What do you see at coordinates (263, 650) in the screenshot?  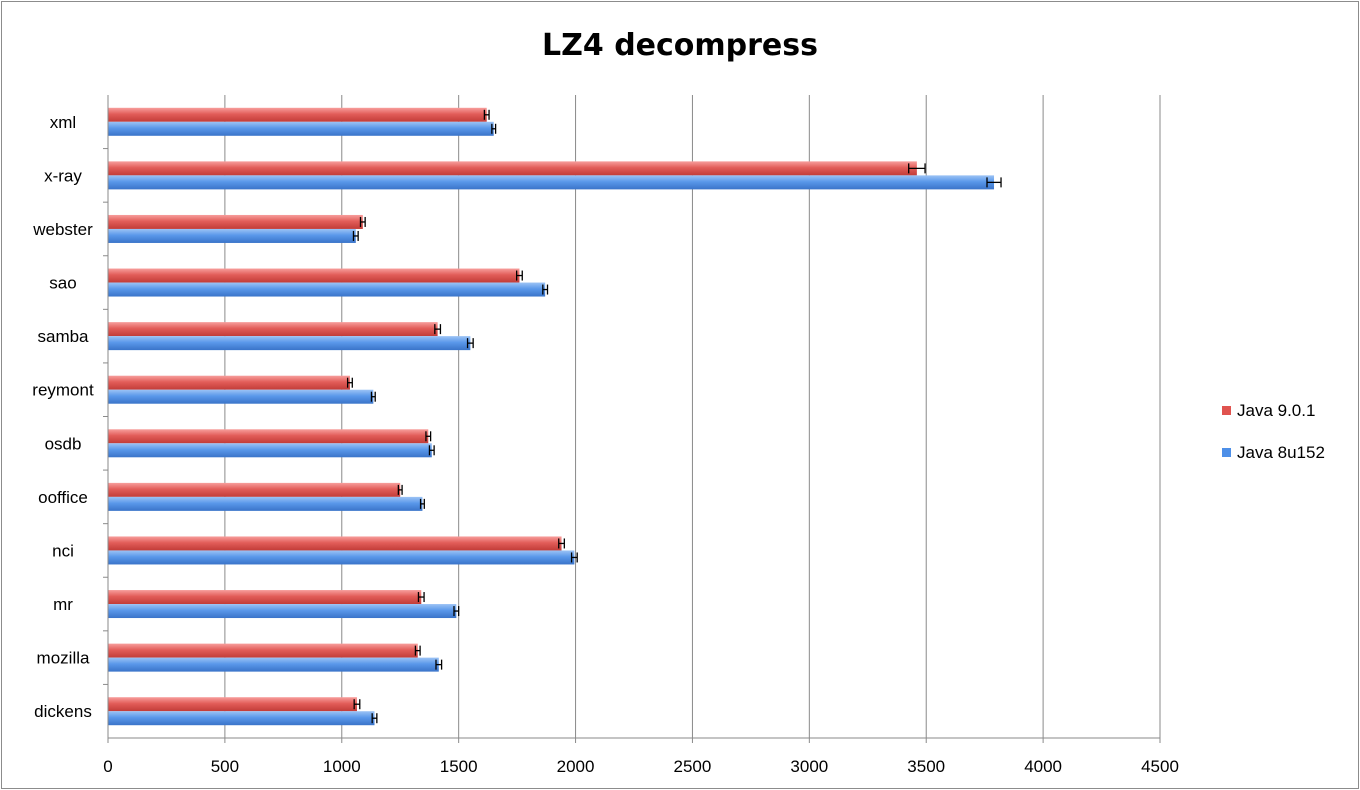 I see `bar-java-9-0-1-mozilla` at bounding box center [263, 650].